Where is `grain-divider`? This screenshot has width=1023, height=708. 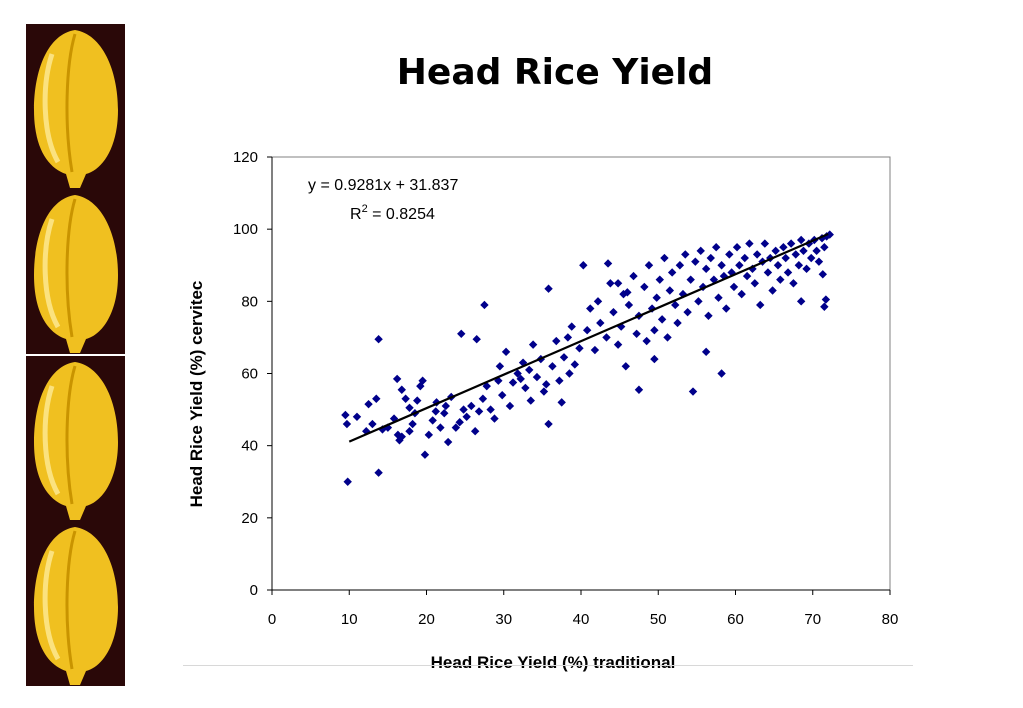
grain-divider is located at coordinates (75, 355).